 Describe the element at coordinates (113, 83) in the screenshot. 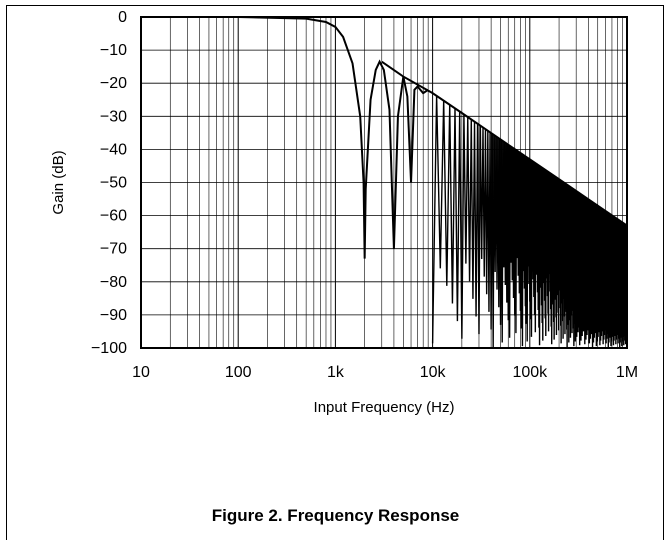

I see `y-tick-label: −20` at that location.